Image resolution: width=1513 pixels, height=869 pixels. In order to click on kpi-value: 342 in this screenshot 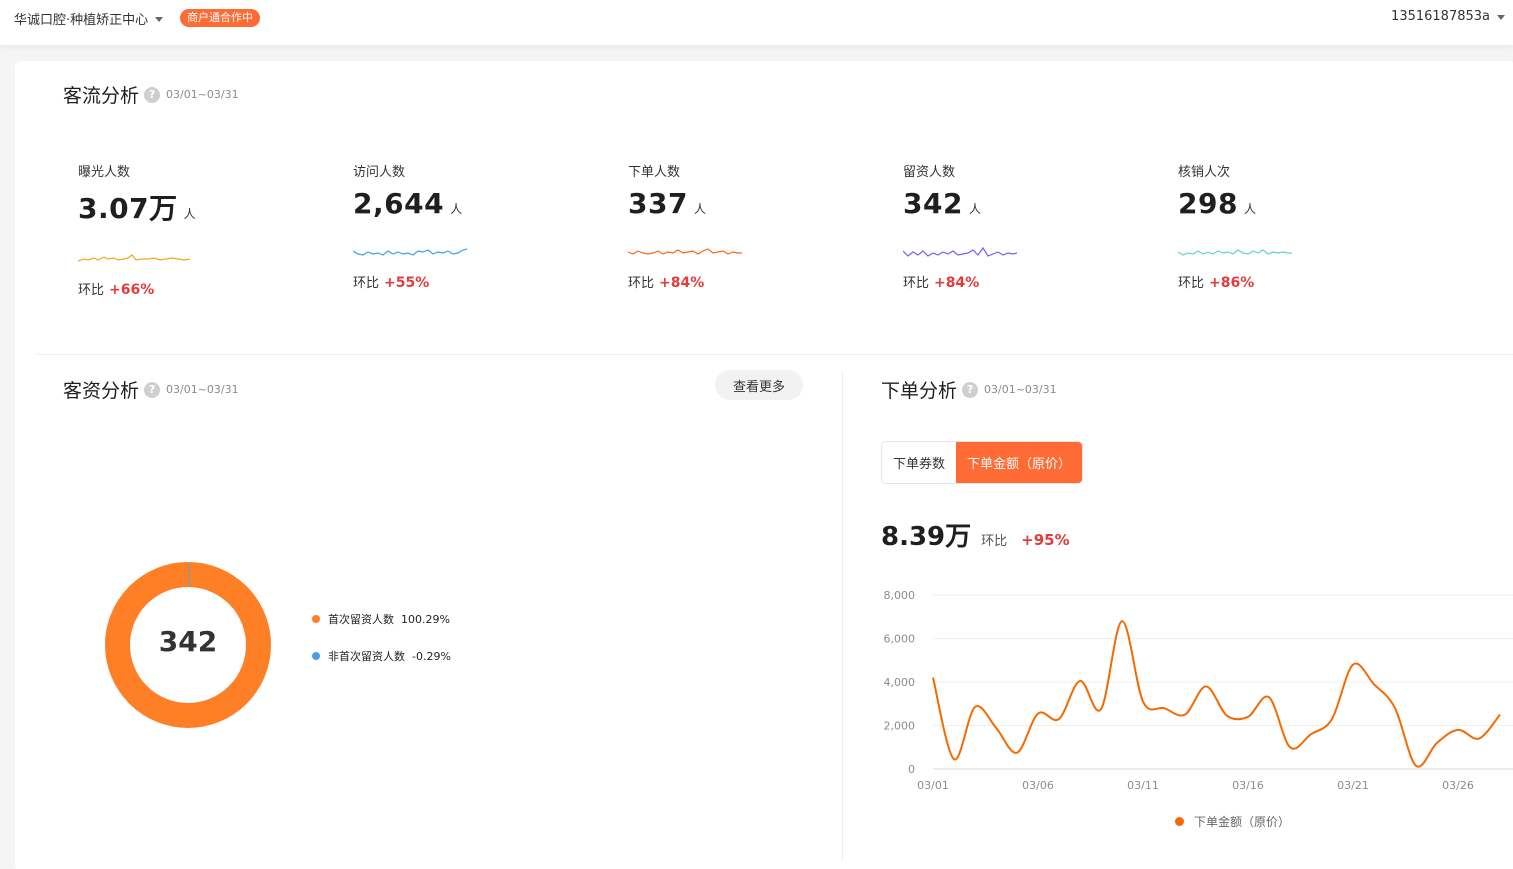, I will do `click(933, 203)`.